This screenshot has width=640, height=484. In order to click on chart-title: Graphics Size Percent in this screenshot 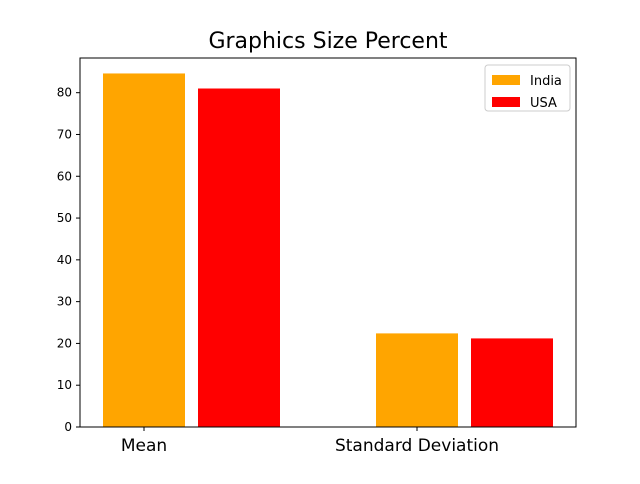, I will do `click(327, 41)`.